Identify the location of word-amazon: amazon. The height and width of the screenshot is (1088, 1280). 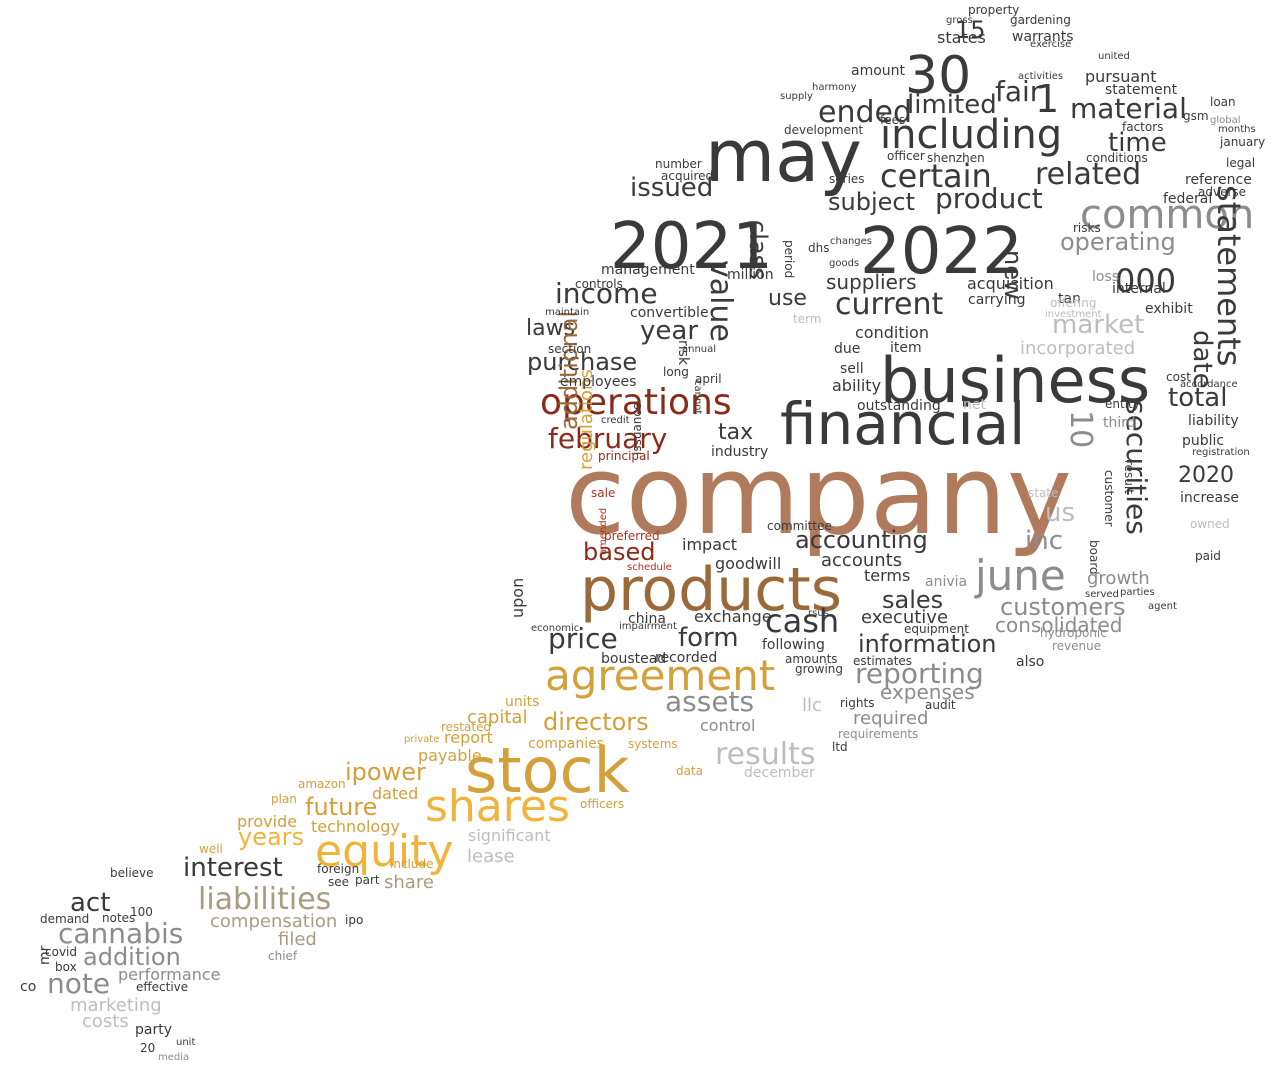
(322, 784).